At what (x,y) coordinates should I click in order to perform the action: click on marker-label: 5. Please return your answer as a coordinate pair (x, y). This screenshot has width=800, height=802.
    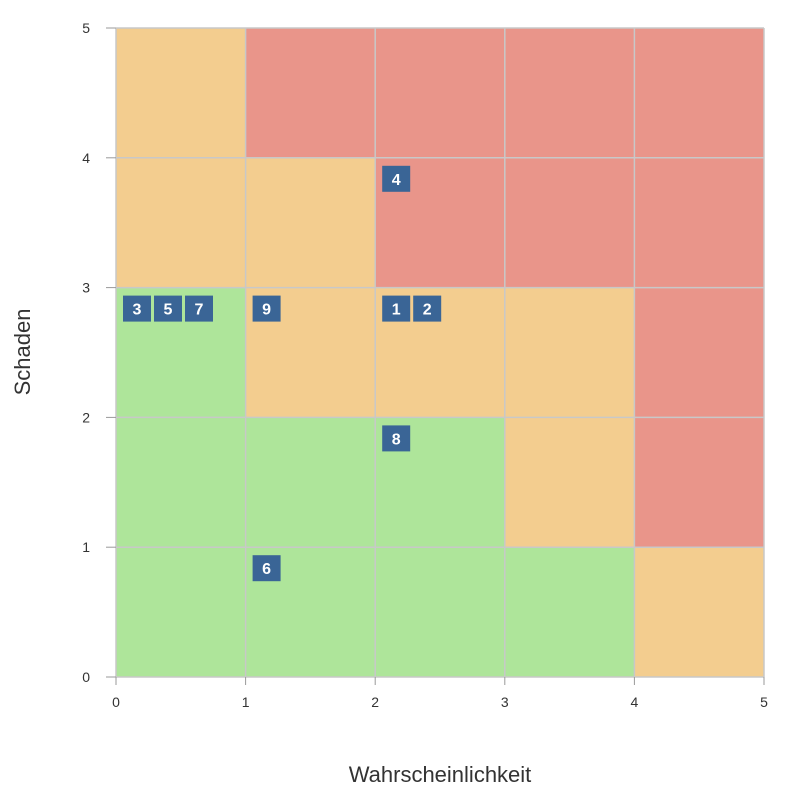
    Looking at the image, I should click on (168, 310).